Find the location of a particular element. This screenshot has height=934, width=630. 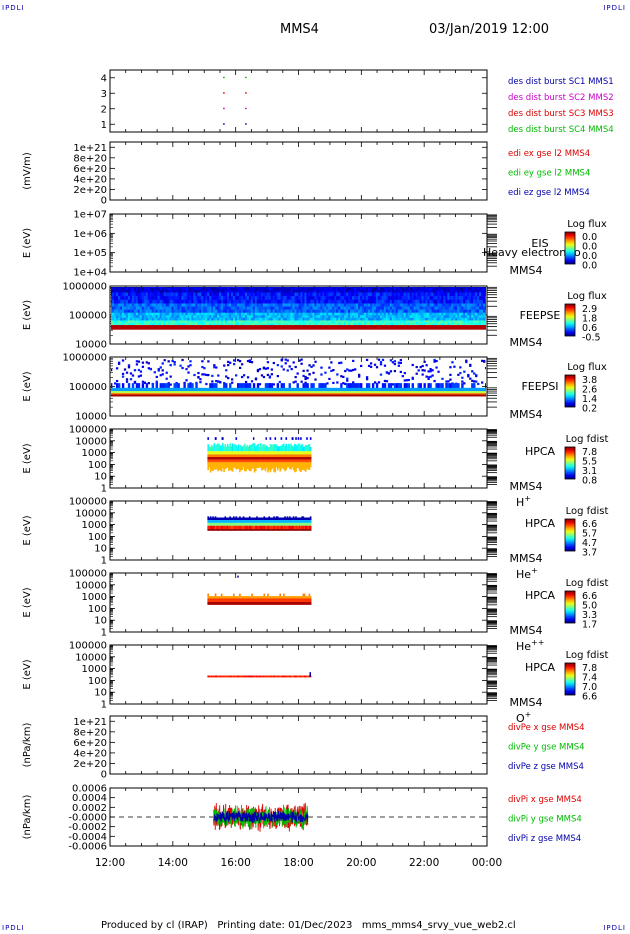

y-tick-label: 8e+20 is located at coordinates (90, 158).